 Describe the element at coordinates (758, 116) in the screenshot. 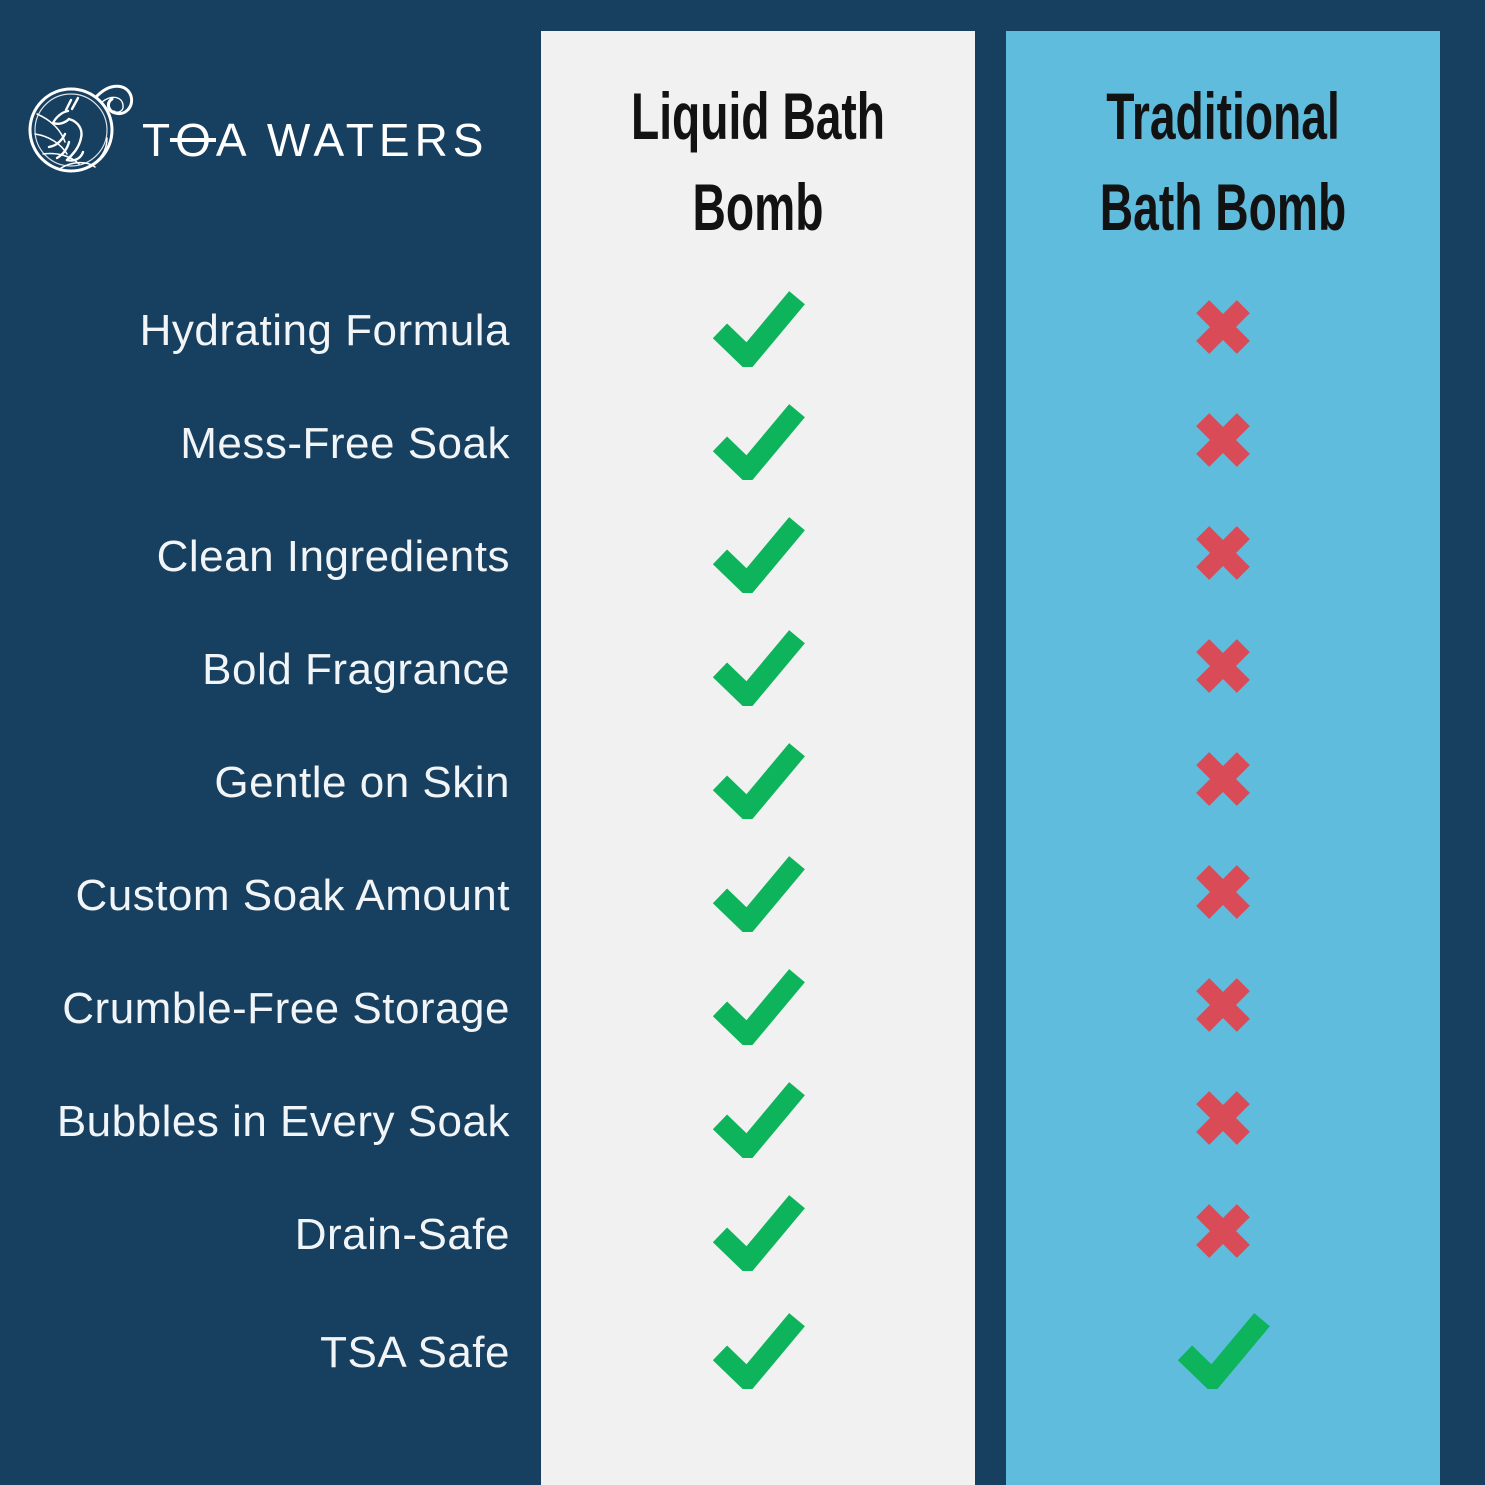

I see `column-title-liquid-line1: Liquid Bath` at that location.